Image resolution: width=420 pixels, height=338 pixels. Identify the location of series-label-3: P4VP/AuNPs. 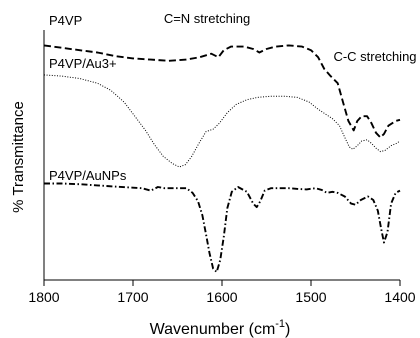
(88, 175).